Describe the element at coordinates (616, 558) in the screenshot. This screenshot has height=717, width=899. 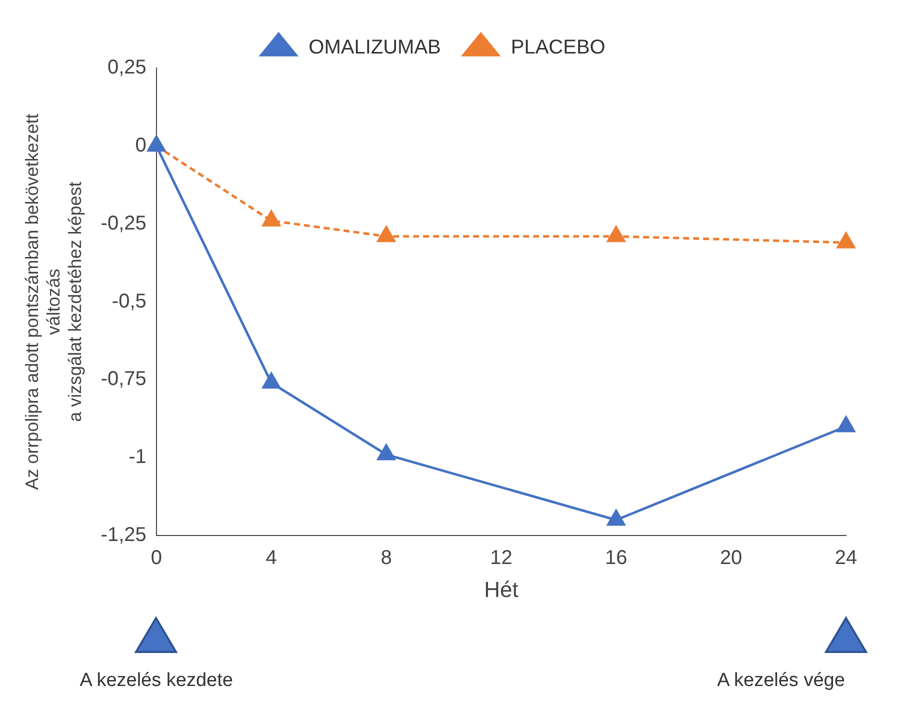
I see `x-tick-label: 16` at that location.